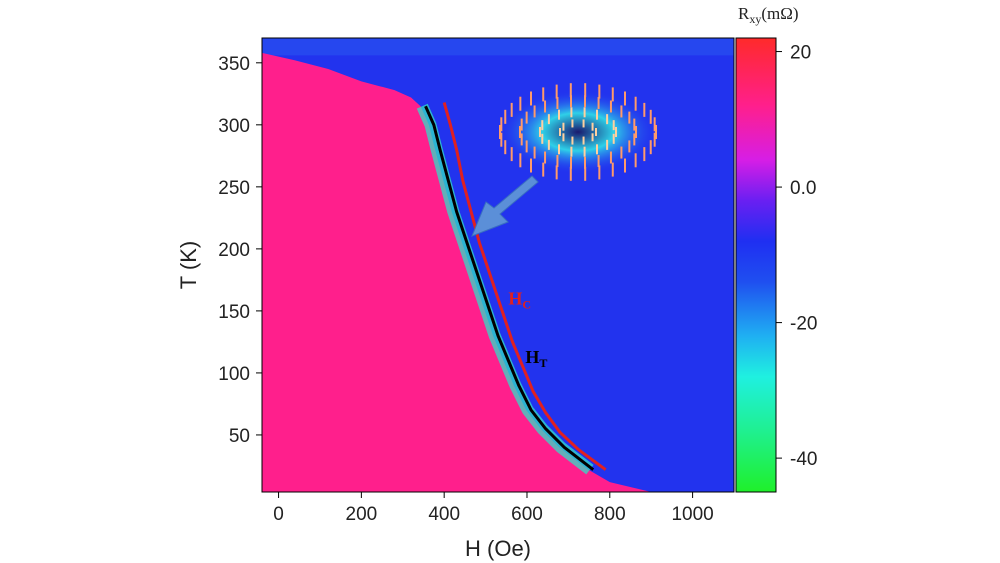 The width and height of the screenshot is (1000, 563). Describe the element at coordinates (779, 13) in the screenshot. I see `colorbar-title-unit: (mΩ)` at that location.